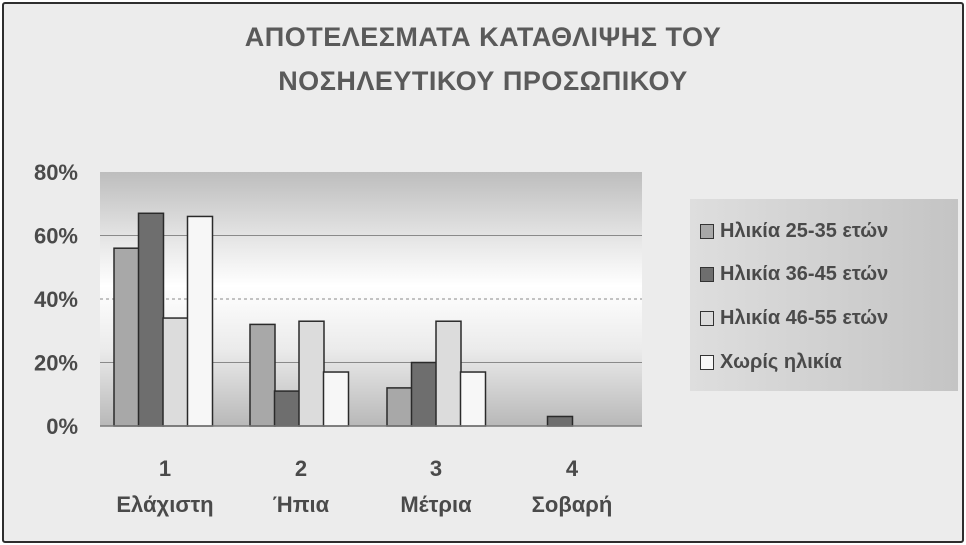  Describe the element at coordinates (804, 317) in the screenshot. I see `legend-label: Ηλικία 46-55 ετών` at that location.